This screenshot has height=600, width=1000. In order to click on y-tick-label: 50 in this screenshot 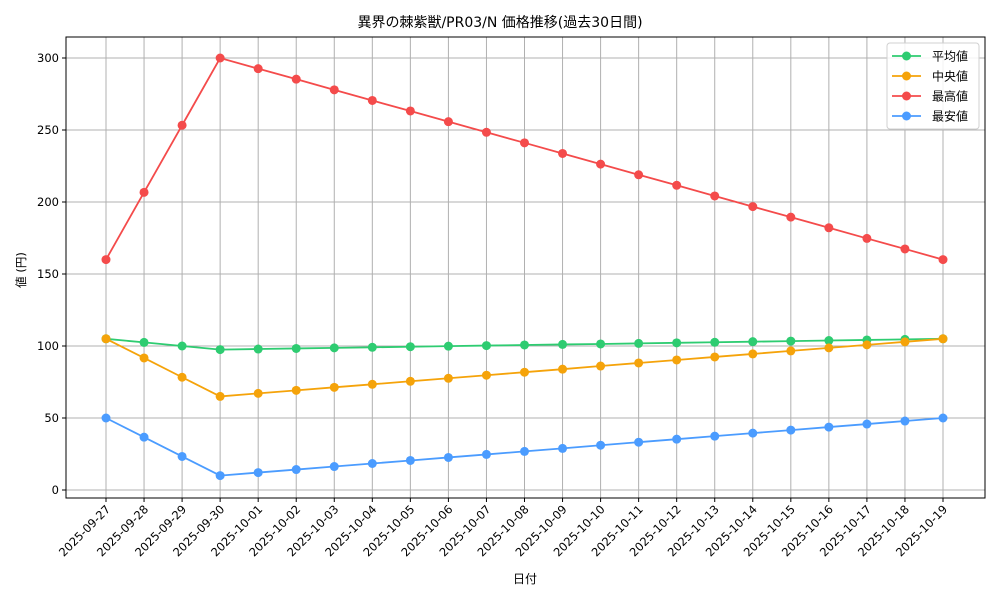, I will do `click(51, 418)`.